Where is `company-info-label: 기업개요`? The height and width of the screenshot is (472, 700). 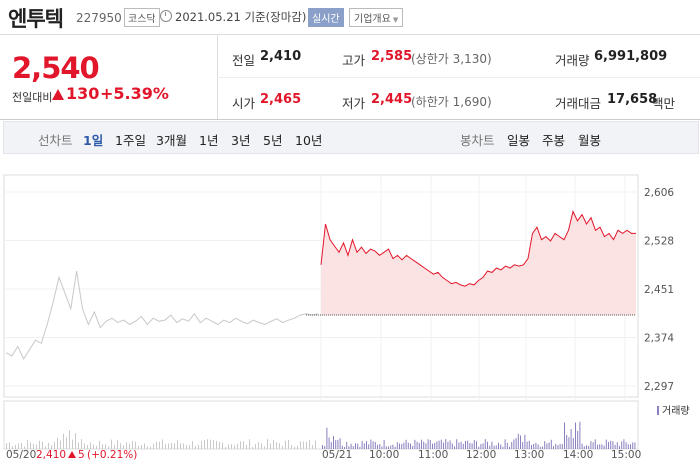
company-info-label: 기업개요 is located at coordinates (372, 19).